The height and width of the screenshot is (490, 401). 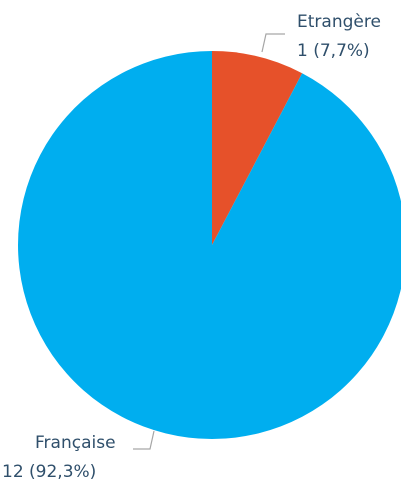 I want to click on slice-label-etrangere-category: Etrangère, so click(x=339, y=22).